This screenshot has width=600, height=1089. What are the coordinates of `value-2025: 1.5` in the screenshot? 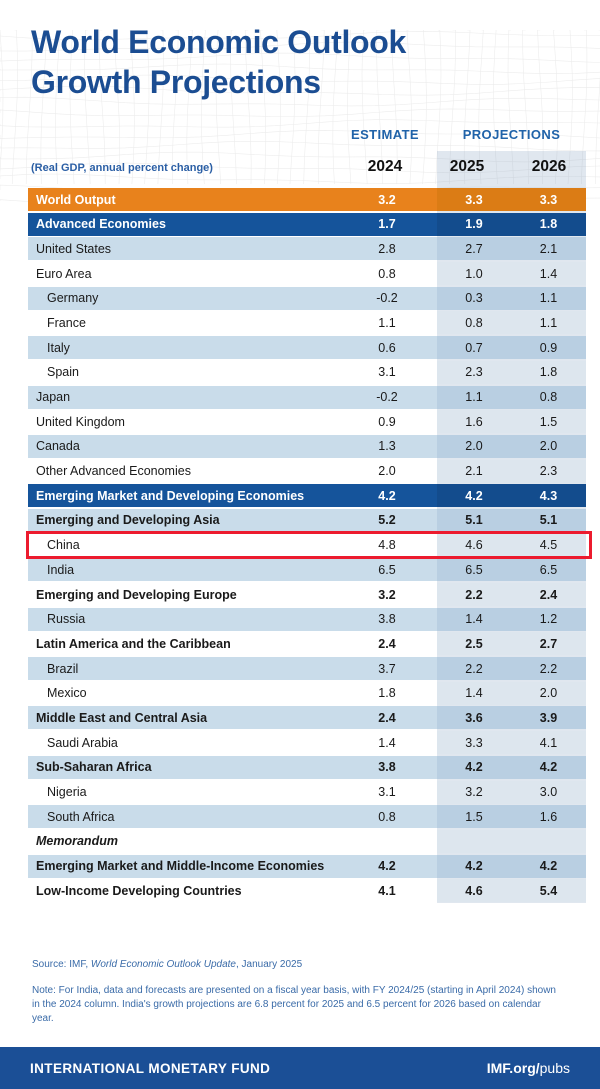 It's located at (474, 817).